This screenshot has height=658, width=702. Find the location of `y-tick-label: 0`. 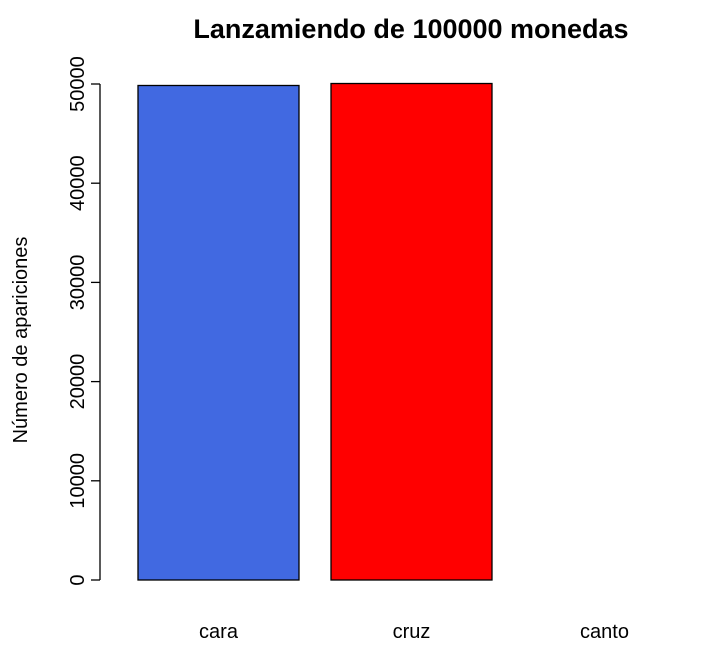

y-tick-label: 0 is located at coordinates (78, 579).